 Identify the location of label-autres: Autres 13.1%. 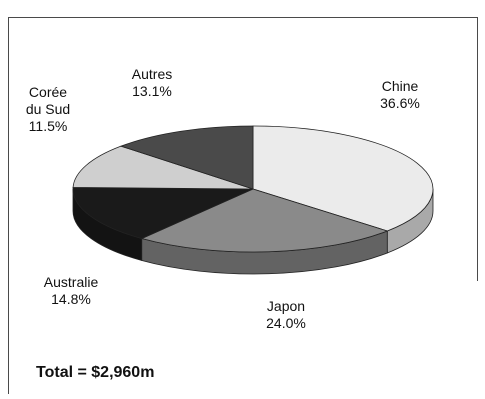
(152, 83).